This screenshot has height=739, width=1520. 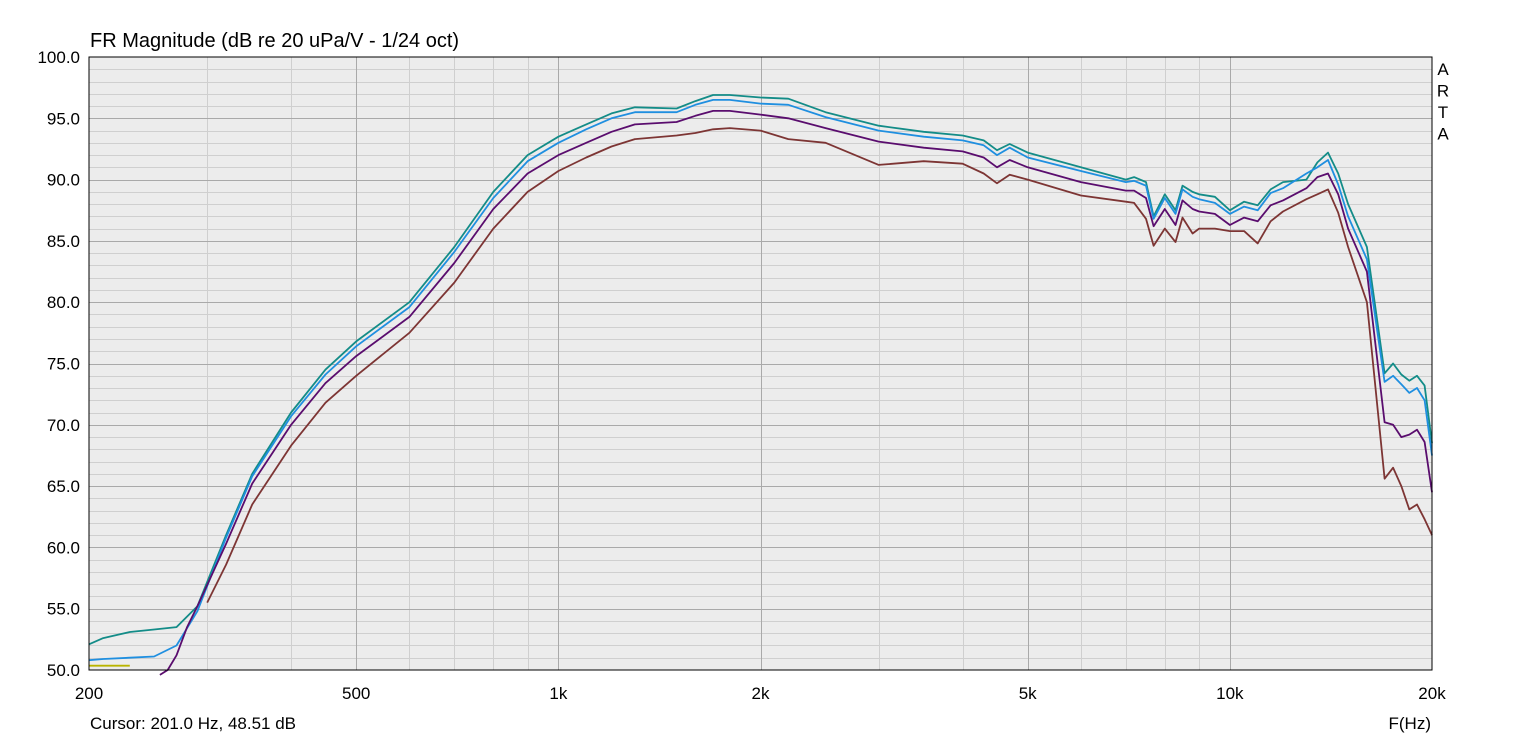 What do you see at coordinates (1432, 693) in the screenshot?
I see `x-tick-label: 20k` at bounding box center [1432, 693].